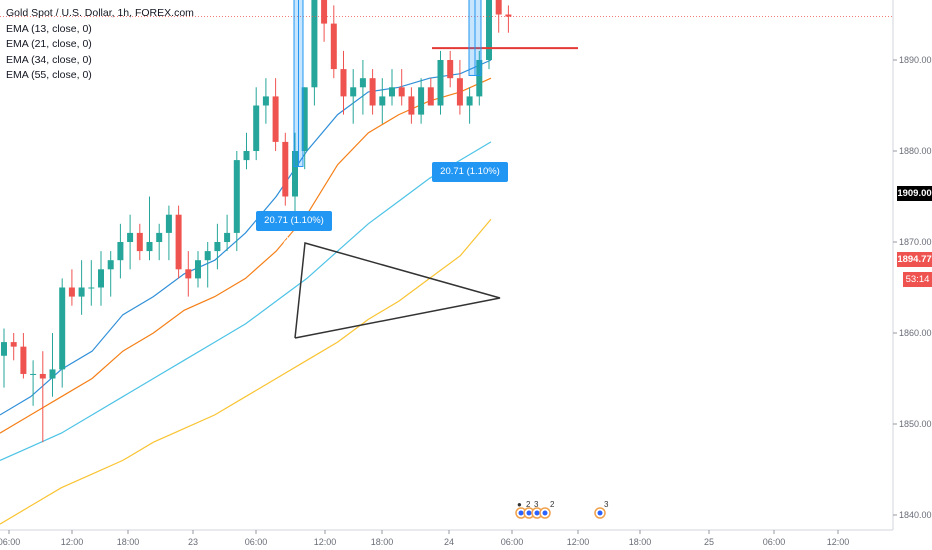 Image resolution: width=932 pixels, height=550 pixels. What do you see at coordinates (49, 28) in the screenshot?
I see `legend-ema13: EMA (13, close, 0)` at bounding box center [49, 28].